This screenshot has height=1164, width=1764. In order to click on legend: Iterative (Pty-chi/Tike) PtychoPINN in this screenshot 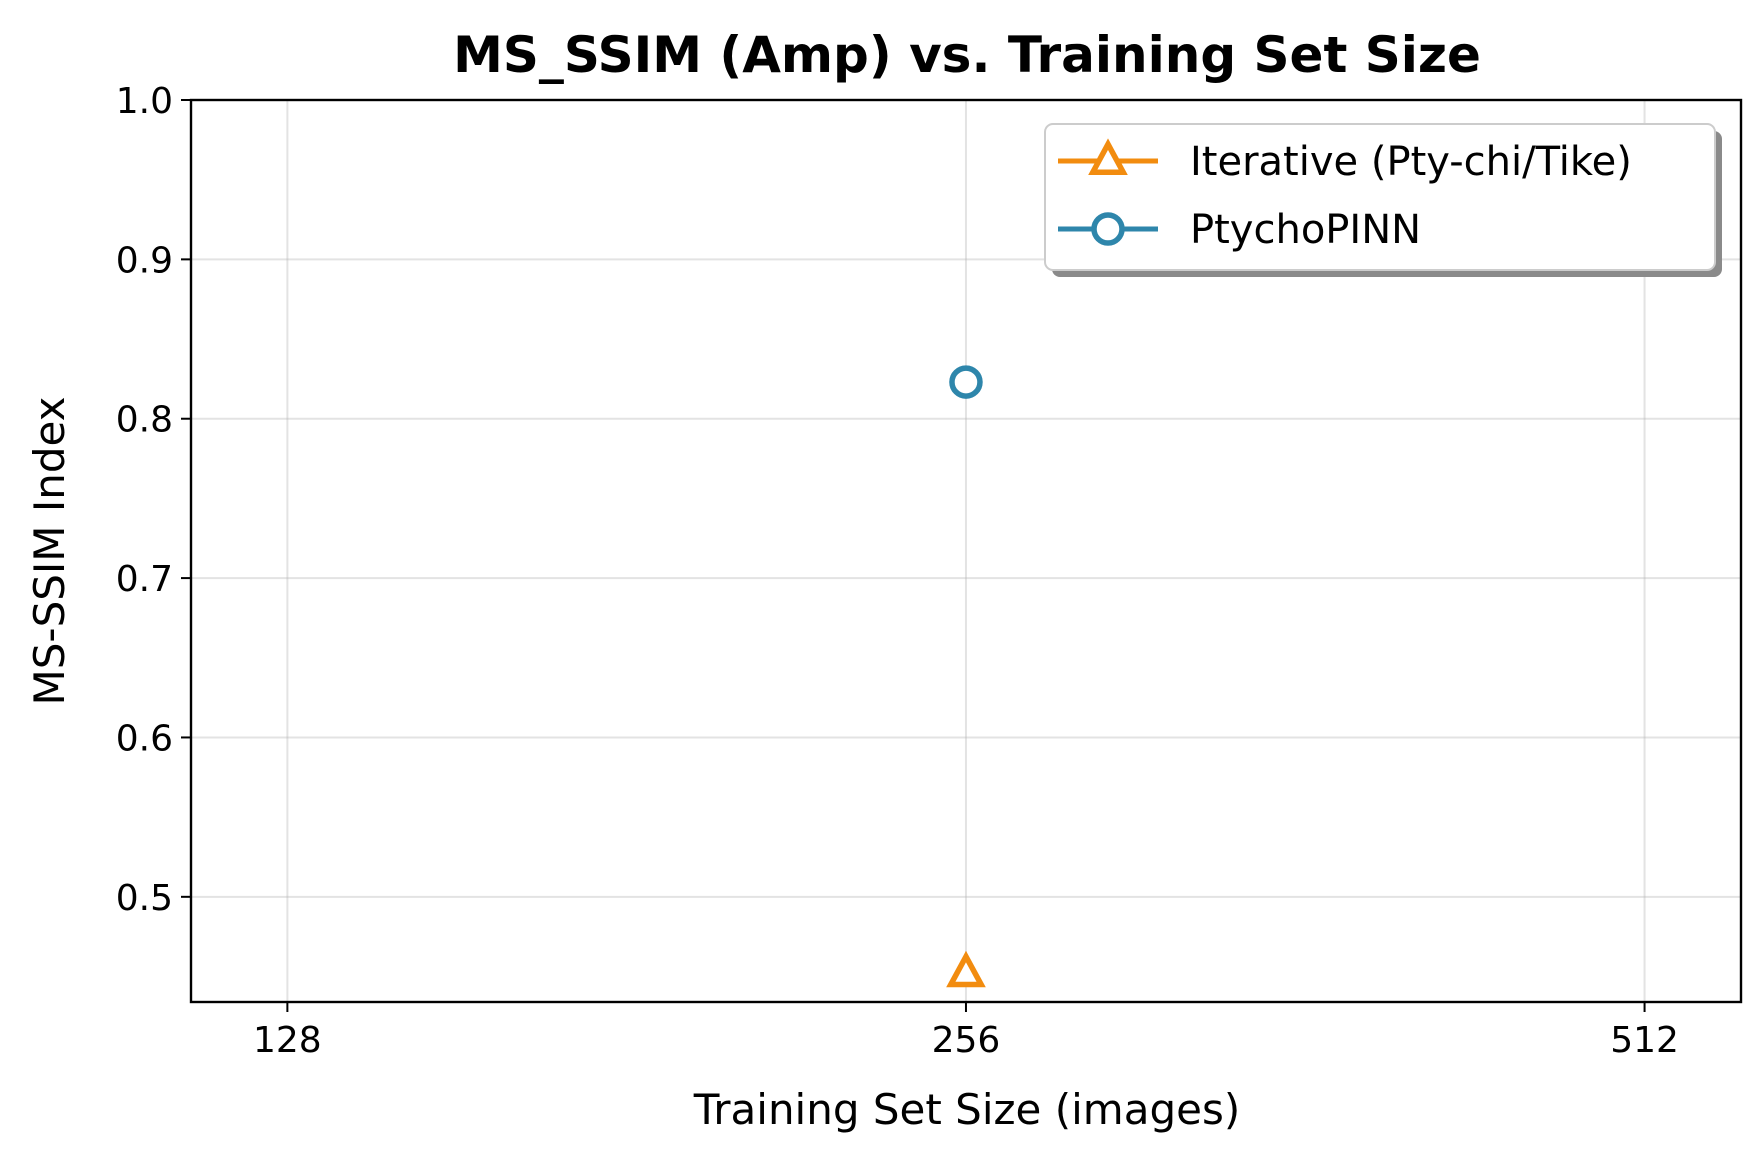, I will do `click(1383, 200)`.